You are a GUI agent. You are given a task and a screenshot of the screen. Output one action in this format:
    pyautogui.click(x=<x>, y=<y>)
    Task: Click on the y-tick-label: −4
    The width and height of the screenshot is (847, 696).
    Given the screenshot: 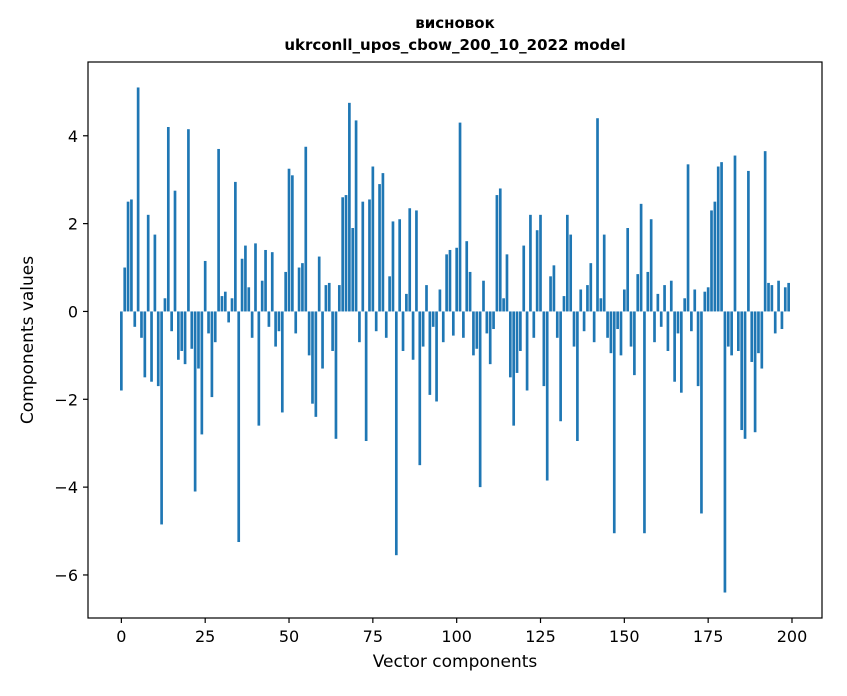 What is the action you would take?
    pyautogui.click(x=66, y=487)
    